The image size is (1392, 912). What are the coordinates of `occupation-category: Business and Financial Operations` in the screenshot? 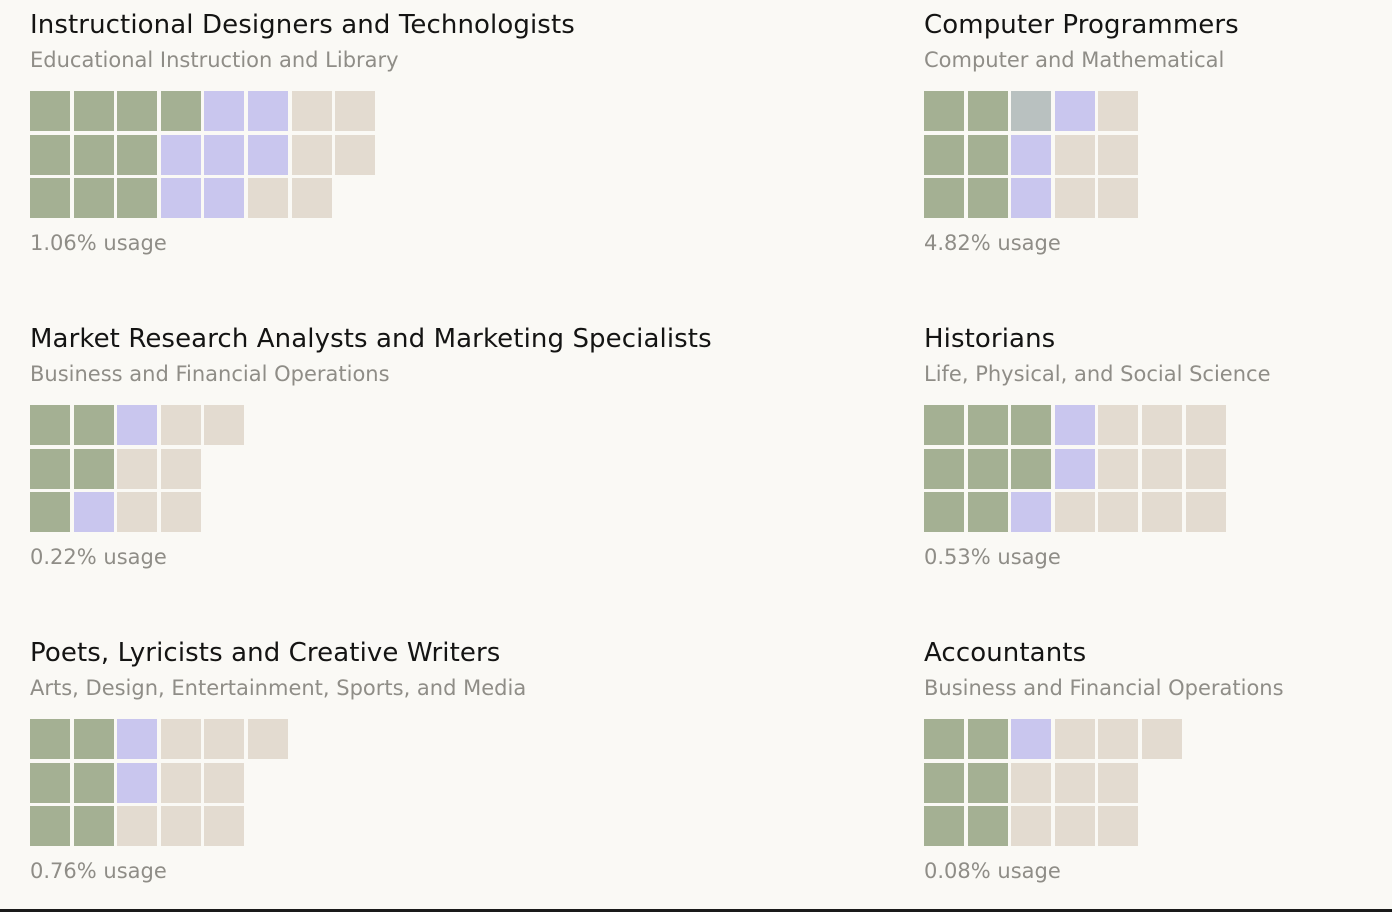 It's located at (210, 374).